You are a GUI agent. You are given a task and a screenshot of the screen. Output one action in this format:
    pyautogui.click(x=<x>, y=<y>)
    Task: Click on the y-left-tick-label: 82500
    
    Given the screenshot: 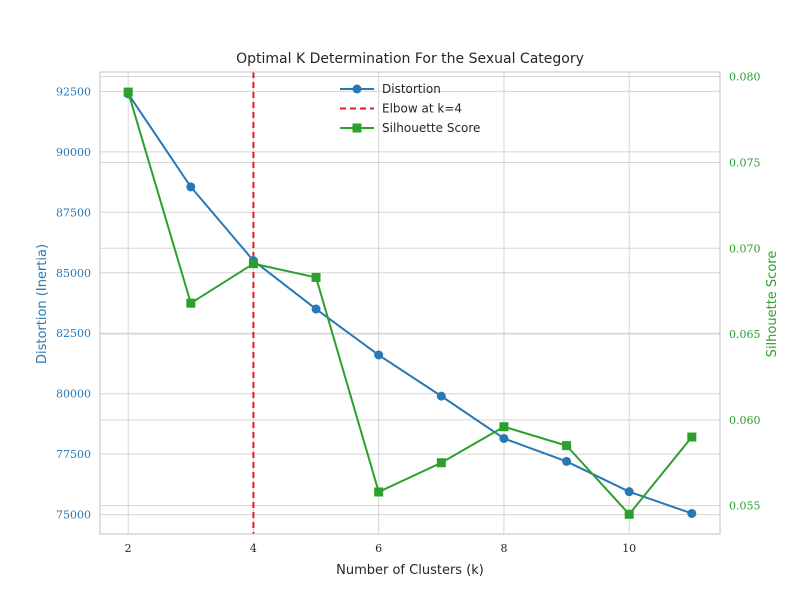 What is the action you would take?
    pyautogui.click(x=73, y=333)
    